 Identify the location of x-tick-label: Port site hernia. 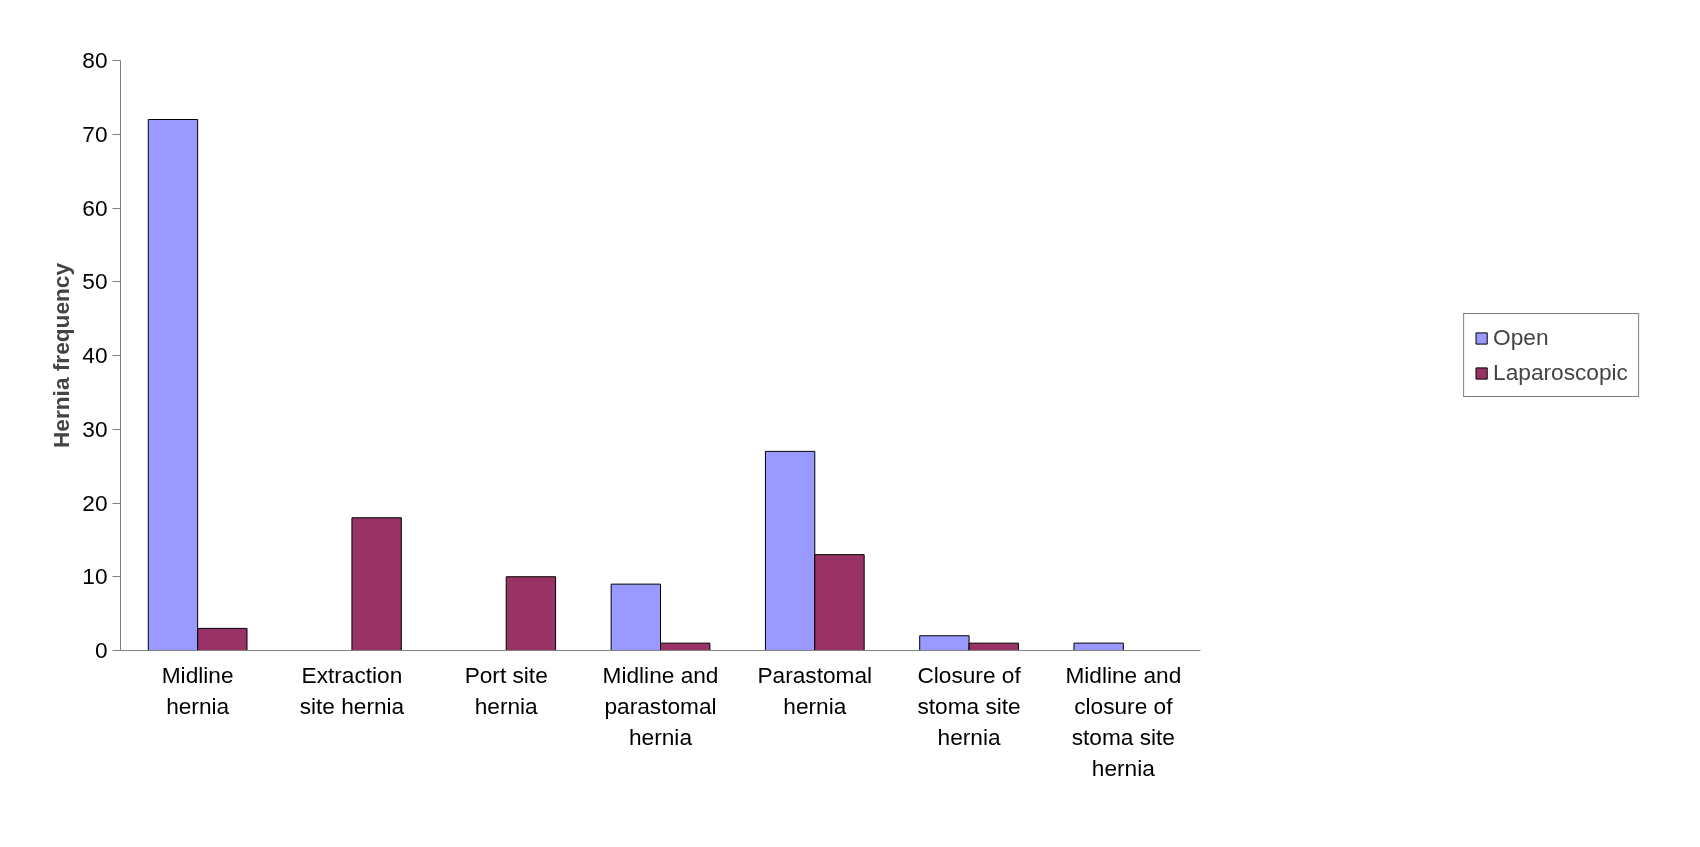
(506, 690).